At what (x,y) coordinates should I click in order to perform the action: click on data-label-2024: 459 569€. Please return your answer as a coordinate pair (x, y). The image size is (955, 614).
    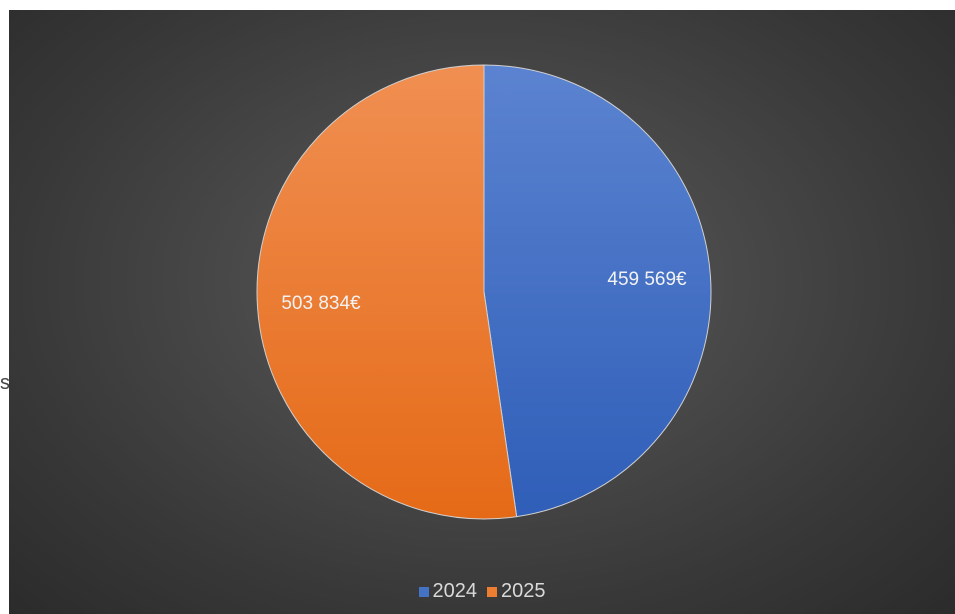
    Looking at the image, I should click on (647, 279).